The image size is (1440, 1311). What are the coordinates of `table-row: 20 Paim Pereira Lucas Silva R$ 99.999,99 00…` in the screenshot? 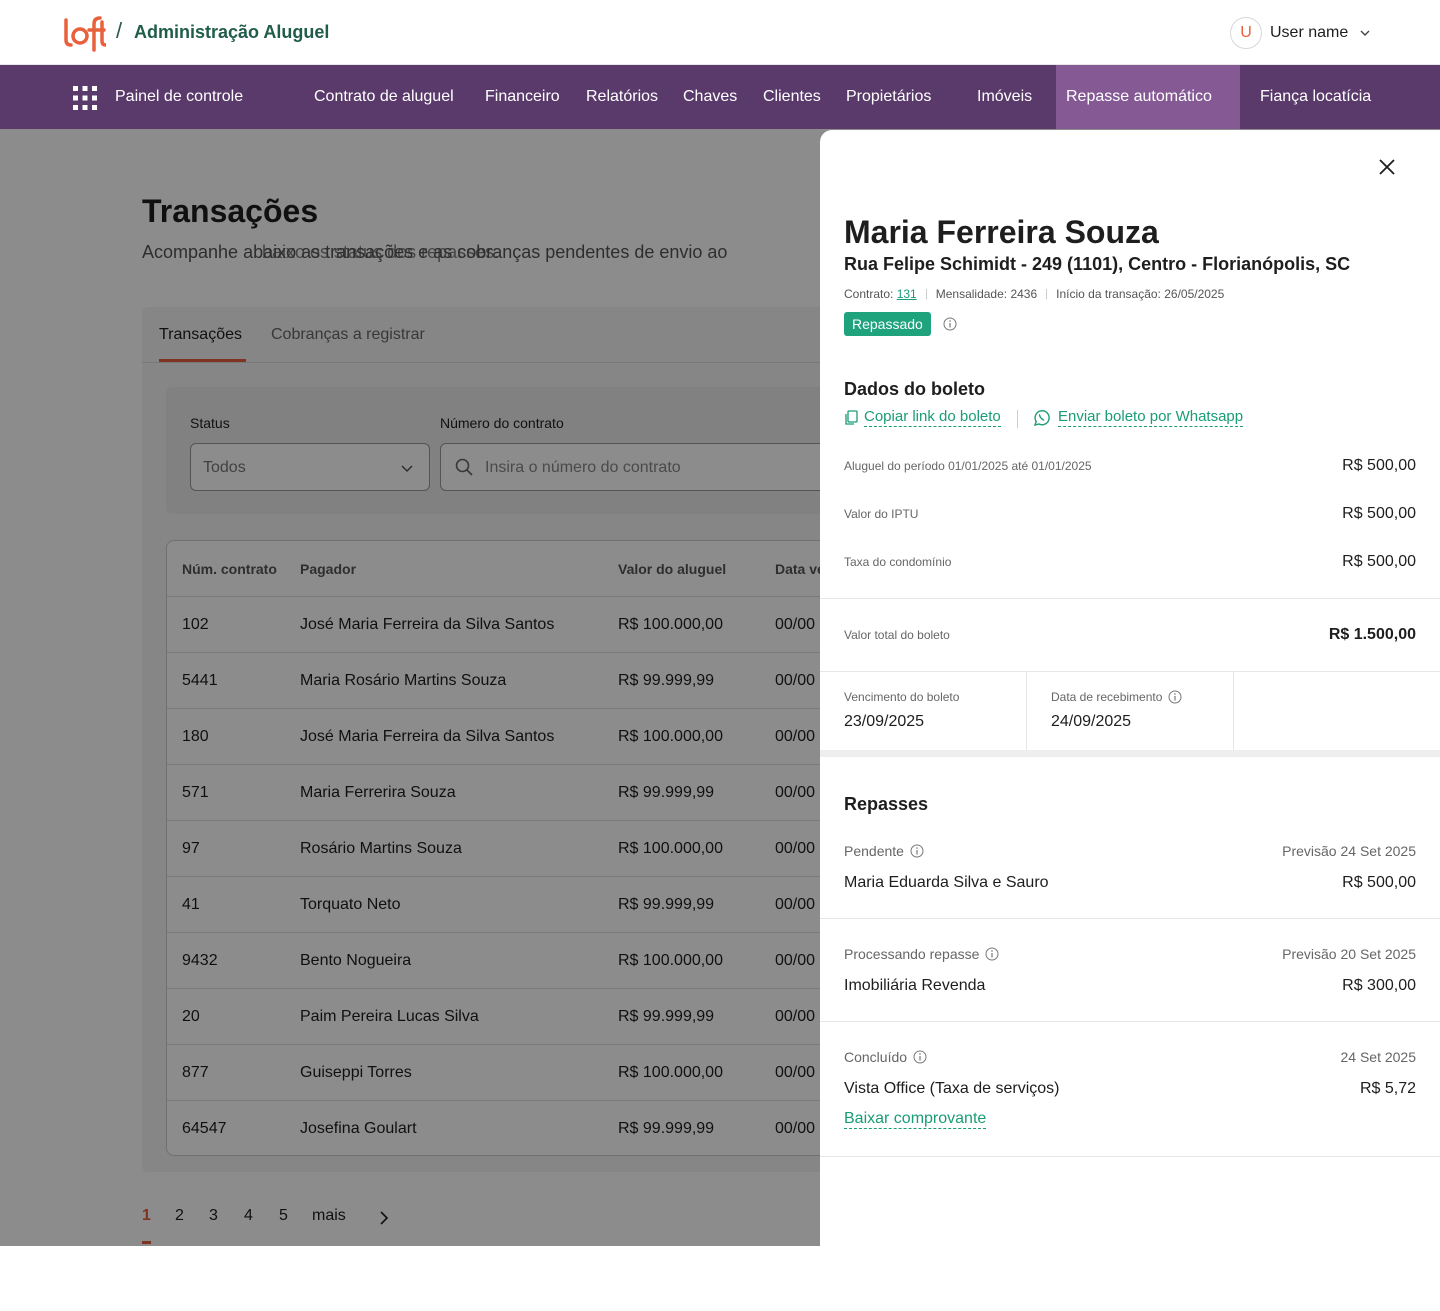 It's located at (516, 1016).